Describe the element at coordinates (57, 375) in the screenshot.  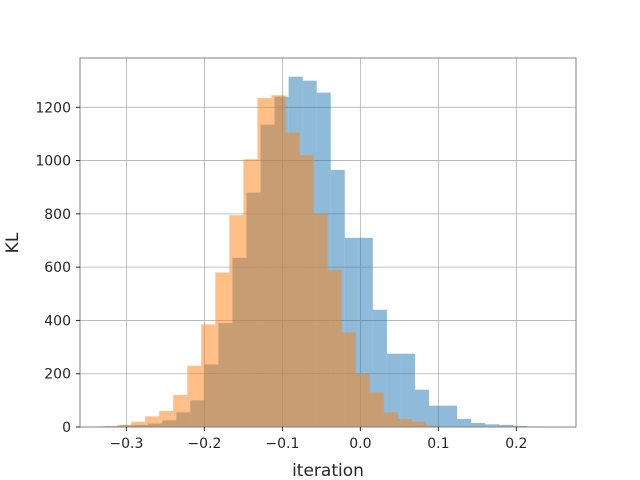
I see `y-tick-label: 200` at that location.